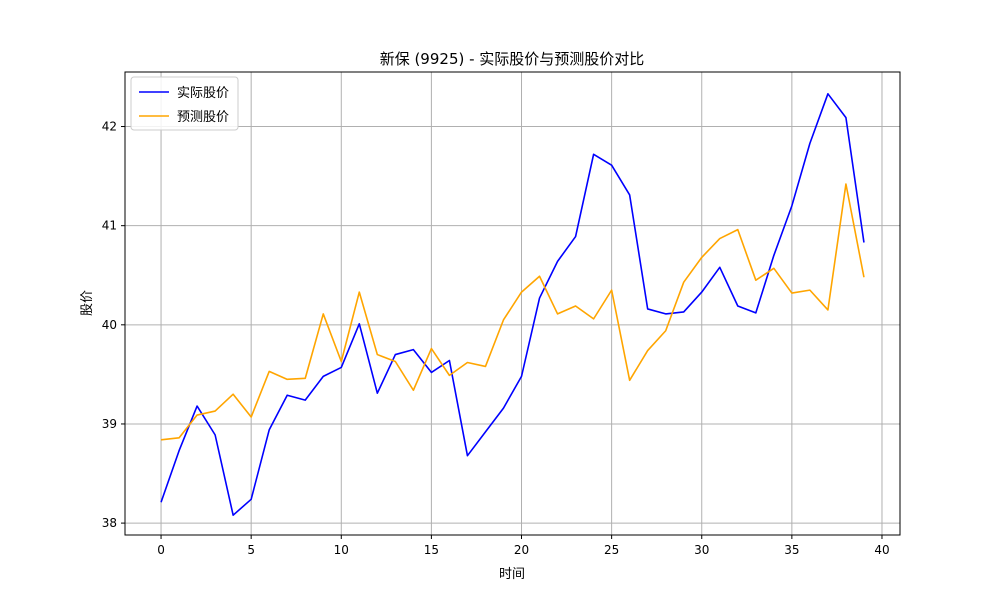  Describe the element at coordinates (791, 550) in the screenshot. I see `x-tick-label: 35` at that location.